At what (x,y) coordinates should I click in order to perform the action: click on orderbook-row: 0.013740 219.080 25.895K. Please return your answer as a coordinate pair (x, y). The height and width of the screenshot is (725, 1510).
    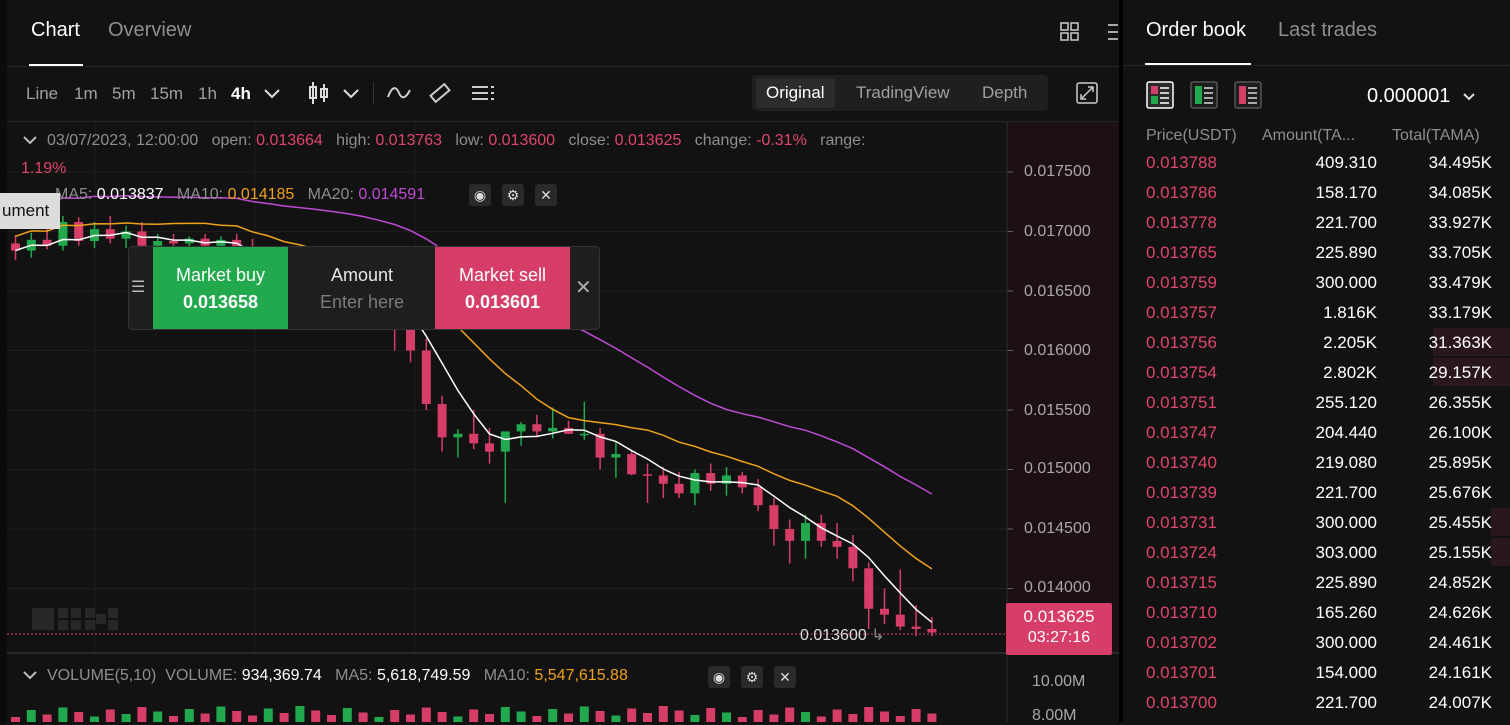
    Looking at the image, I should click on (1316, 462).